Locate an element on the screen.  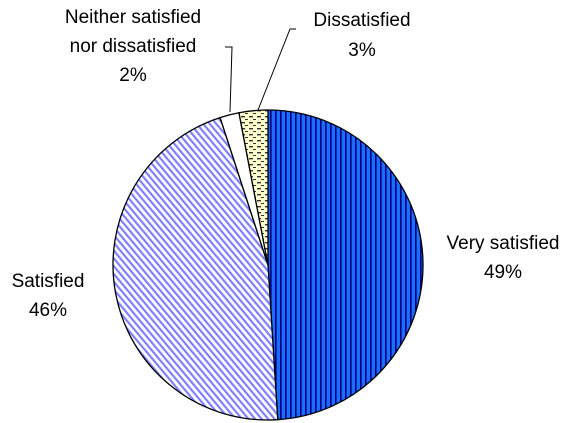
data-label-percent-satisfied: 46% is located at coordinates (48, 310).